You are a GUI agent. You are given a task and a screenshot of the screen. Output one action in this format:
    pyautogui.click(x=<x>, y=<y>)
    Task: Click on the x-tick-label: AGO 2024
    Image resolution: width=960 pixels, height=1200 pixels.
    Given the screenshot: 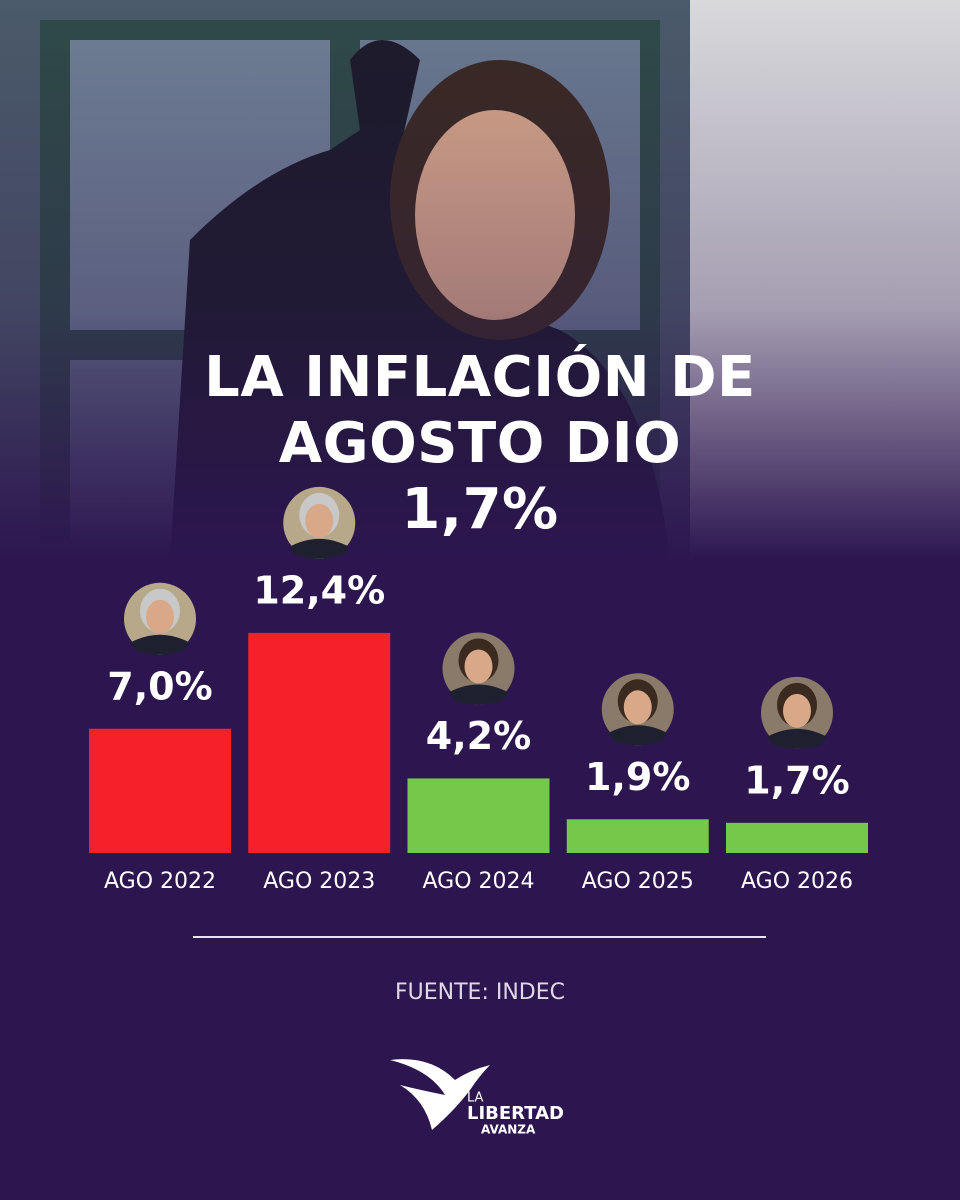 What is the action you would take?
    pyautogui.click(x=478, y=881)
    